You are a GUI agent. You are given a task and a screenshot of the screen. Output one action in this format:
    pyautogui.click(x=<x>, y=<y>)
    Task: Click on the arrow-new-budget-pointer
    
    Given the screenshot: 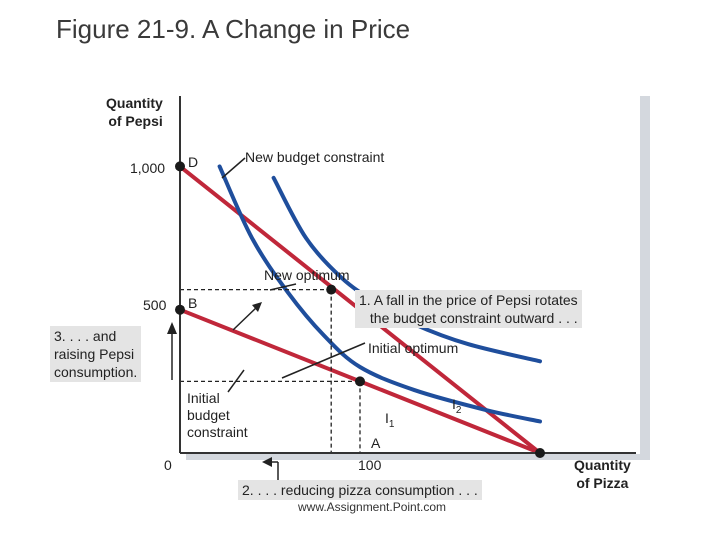 What is the action you would take?
    pyautogui.click(x=233, y=168)
    